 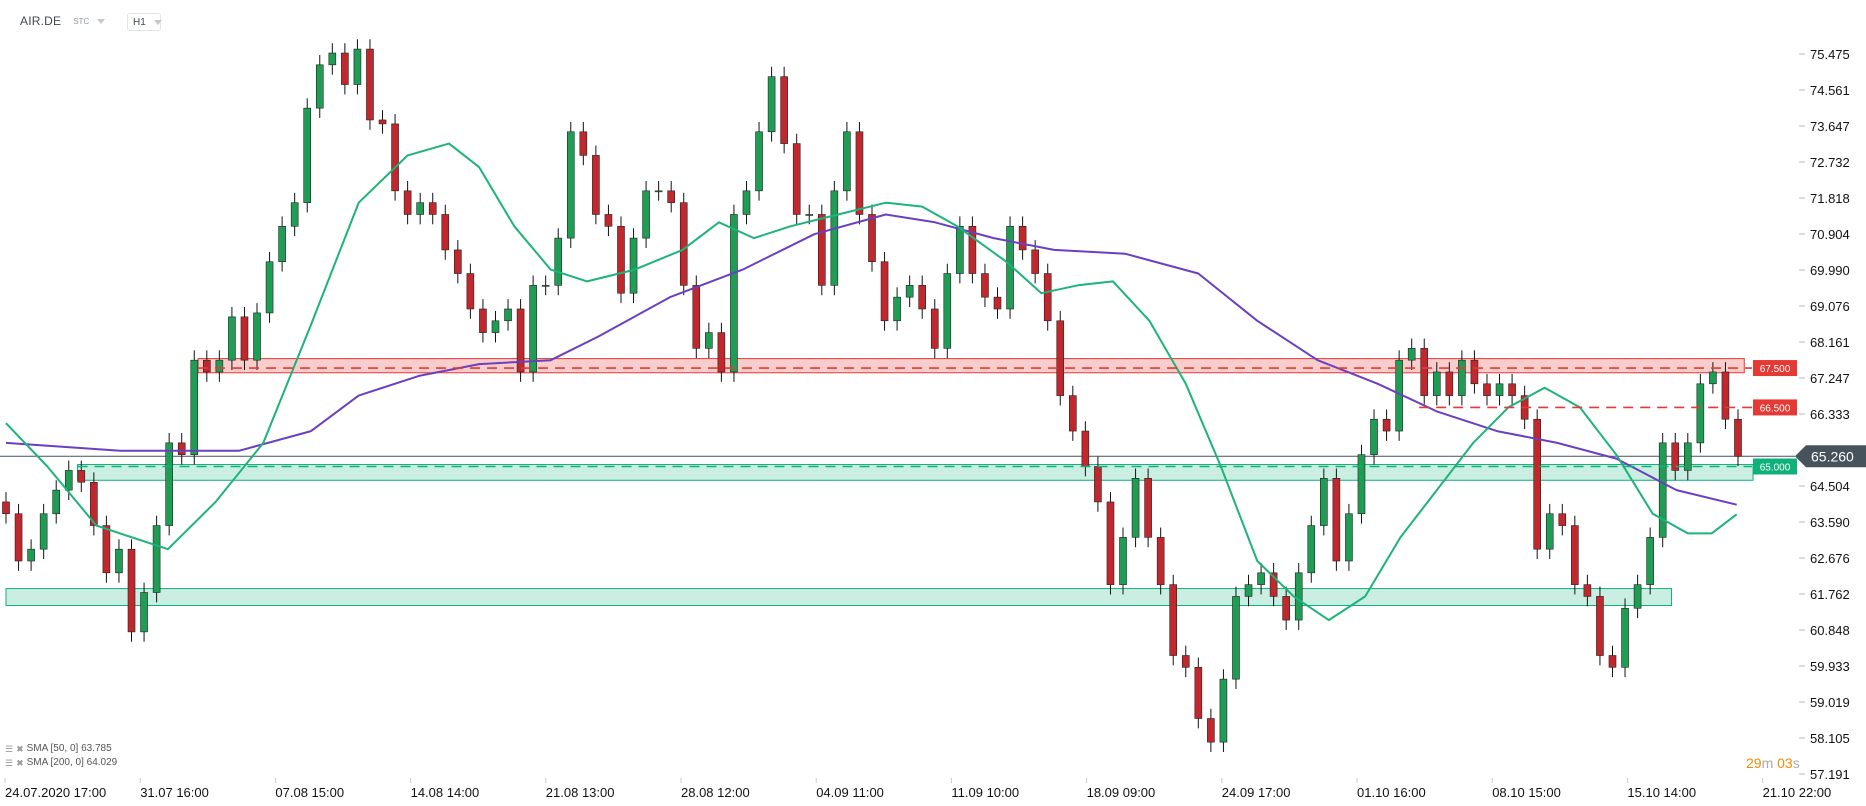 What do you see at coordinates (850, 792) in the screenshot?
I see `x-tick-label: 04.09 11:00` at bounding box center [850, 792].